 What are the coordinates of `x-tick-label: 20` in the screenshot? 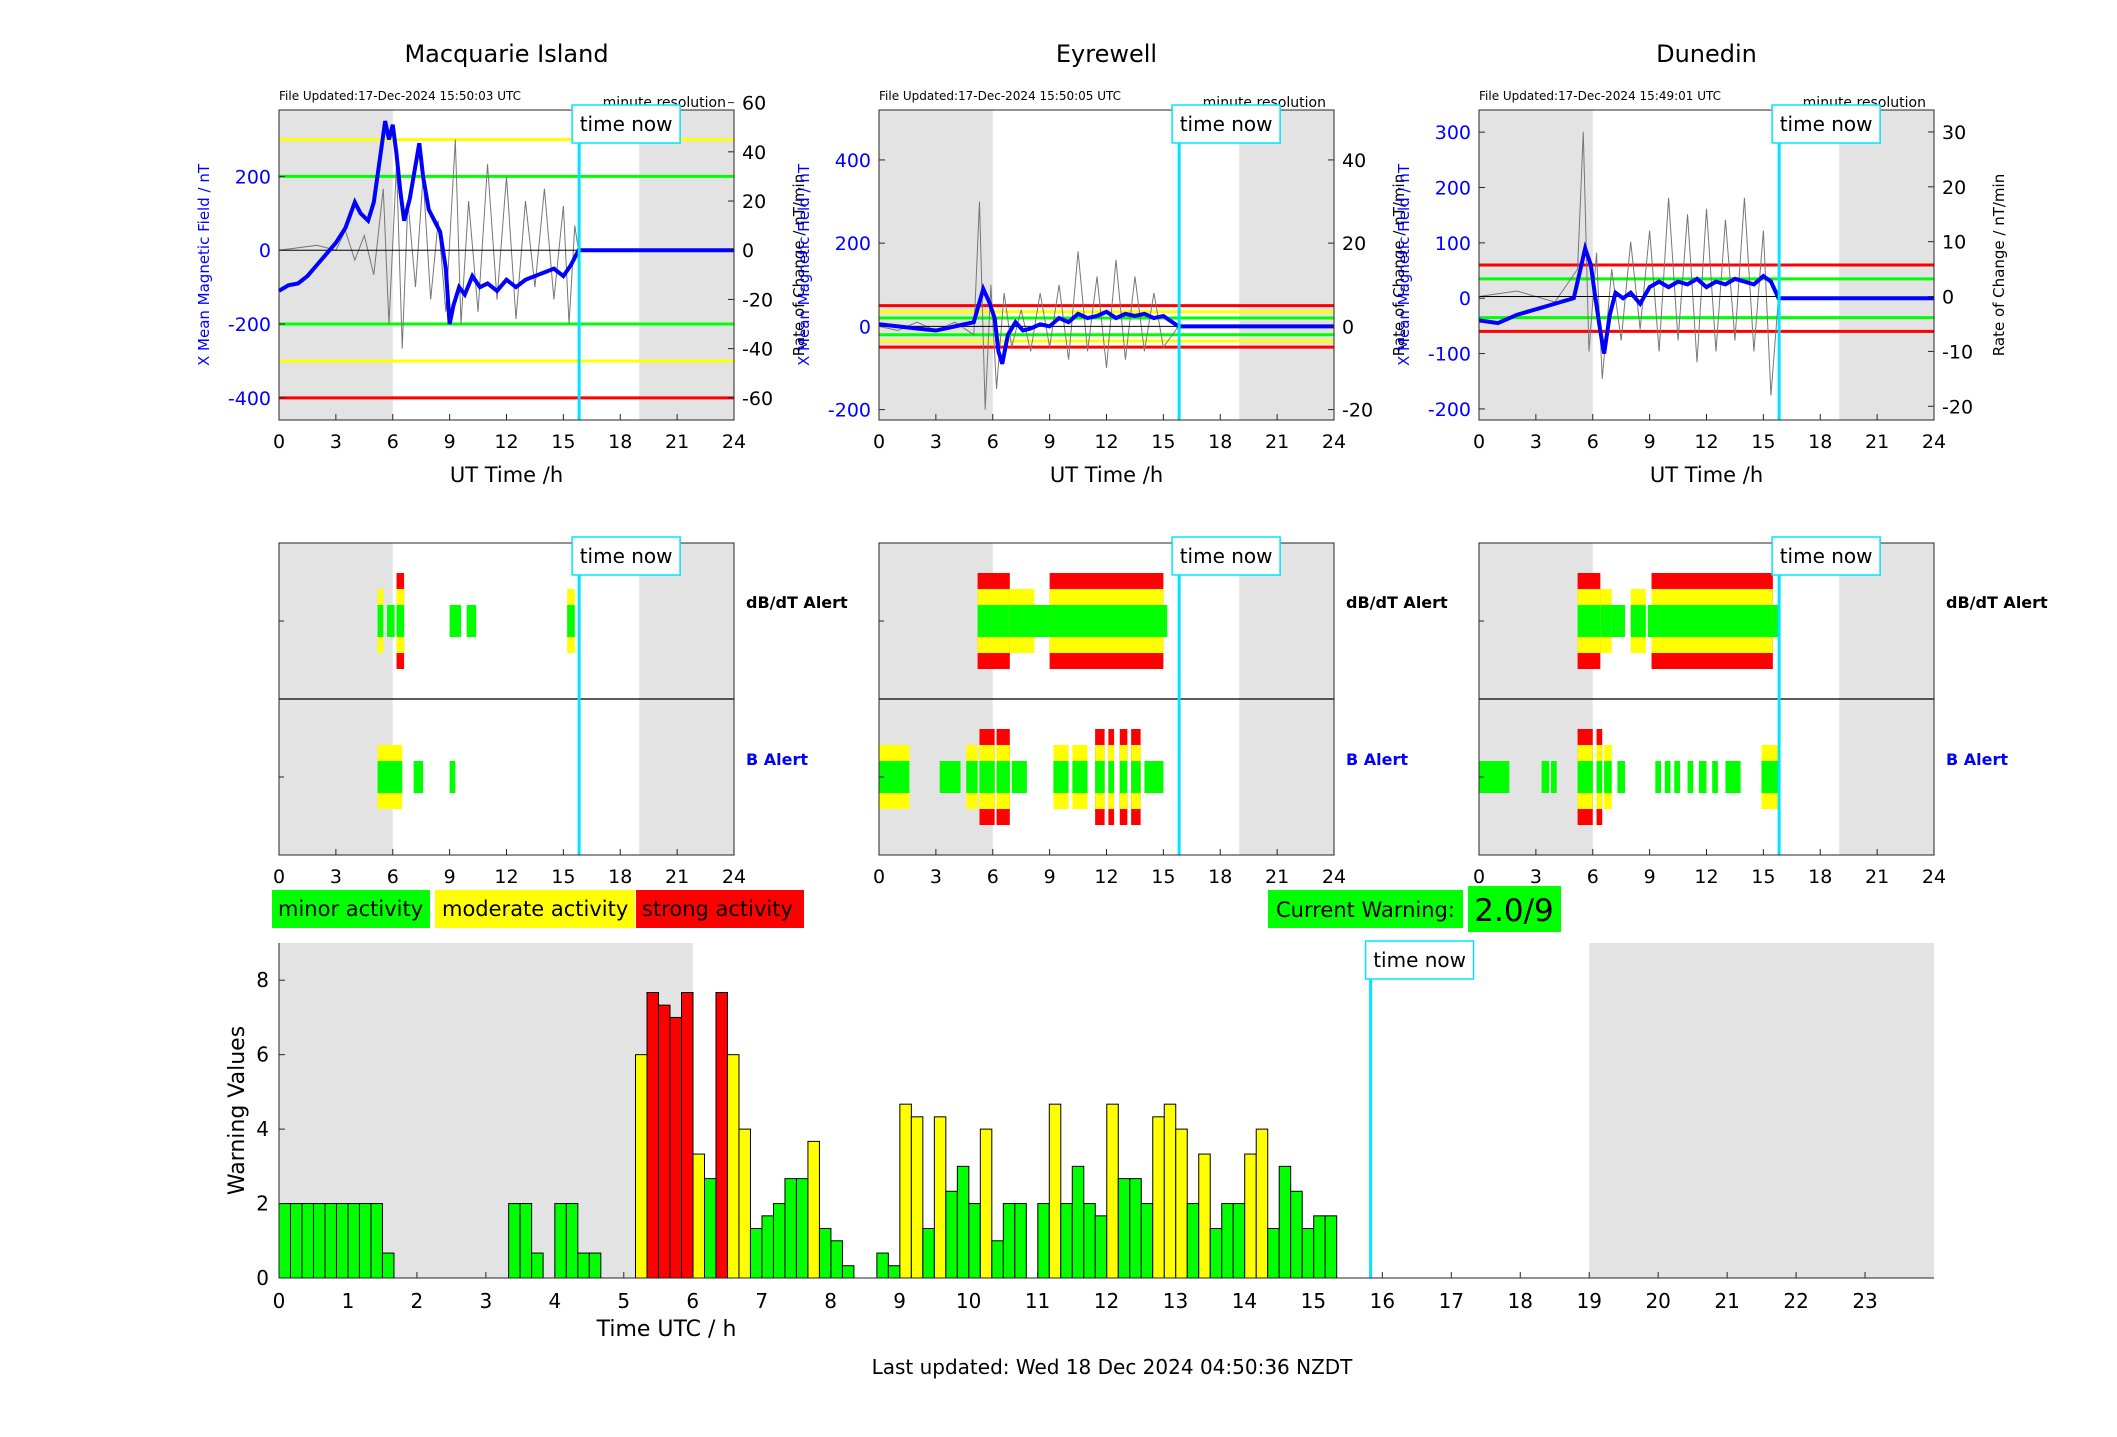 It's located at (1657, 1301).